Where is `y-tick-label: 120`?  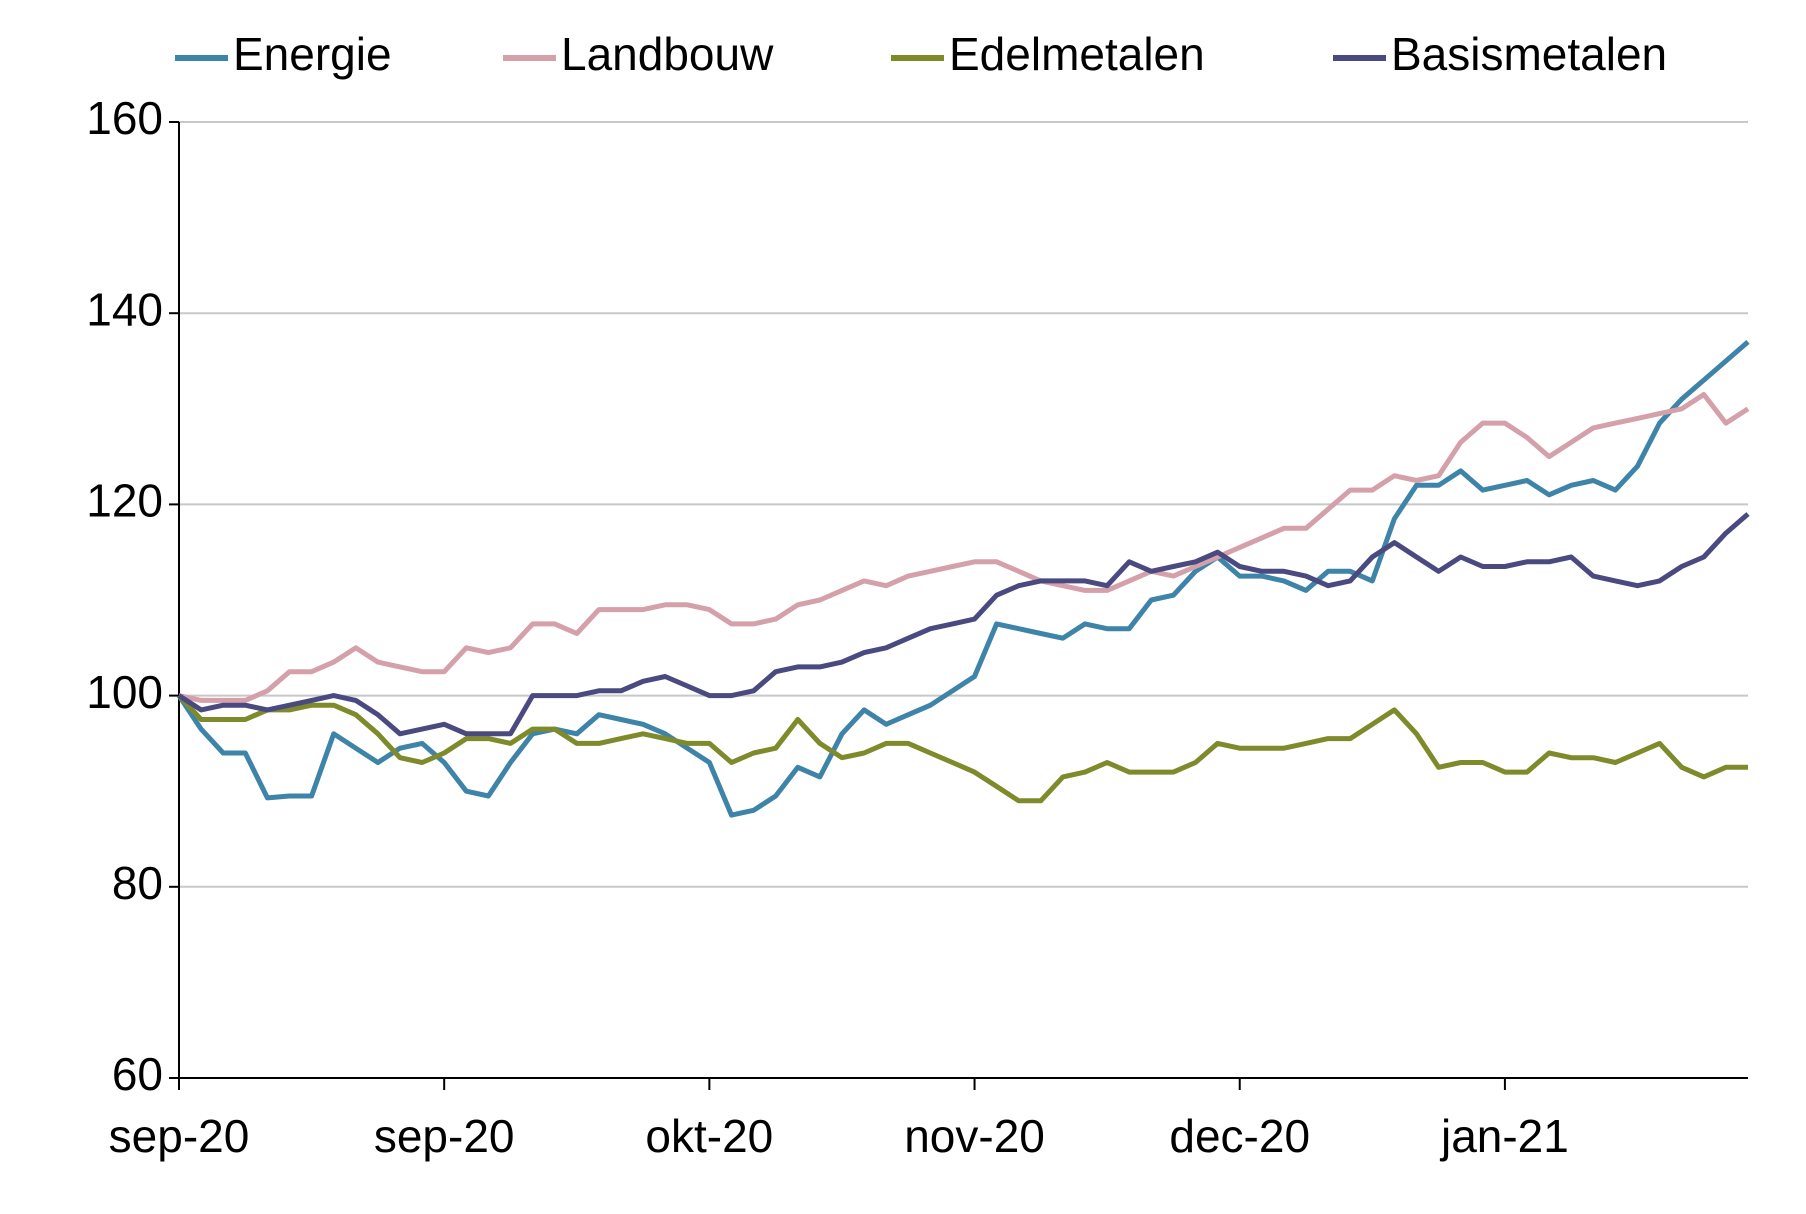
y-tick-label: 120 is located at coordinates (124, 501).